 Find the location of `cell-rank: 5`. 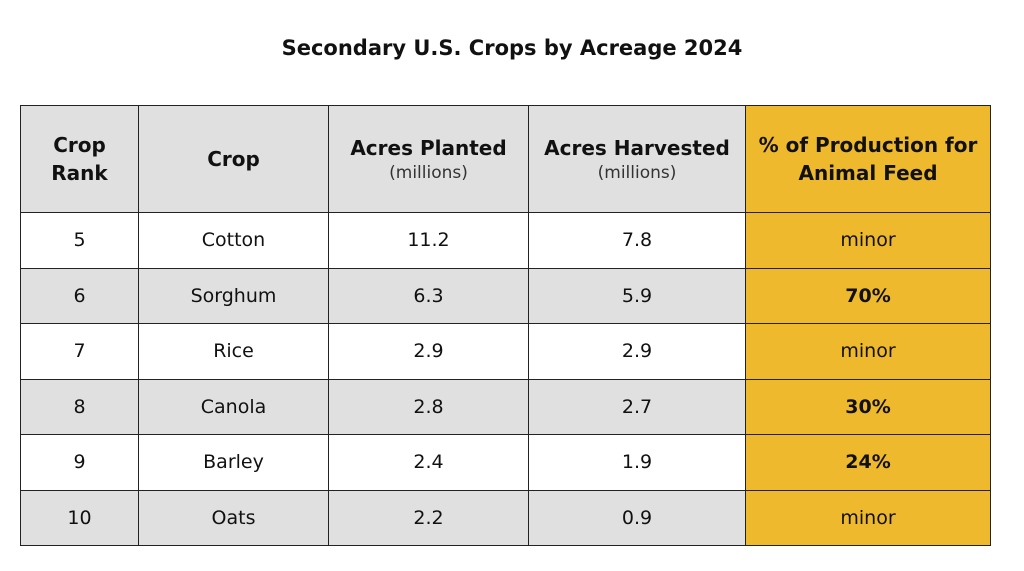

cell-rank: 5 is located at coordinates (79, 240).